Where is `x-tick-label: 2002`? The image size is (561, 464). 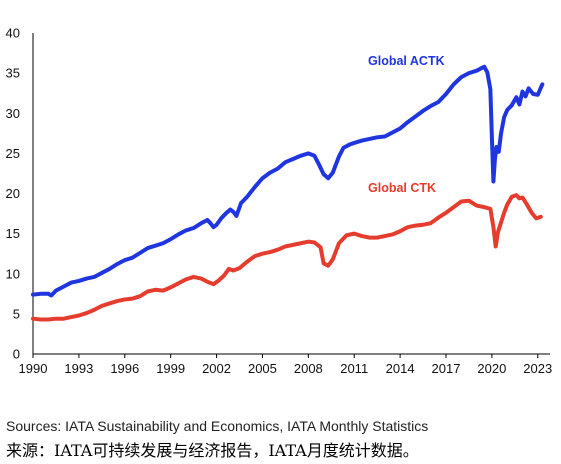
x-tick-label: 2002 is located at coordinates (216, 368).